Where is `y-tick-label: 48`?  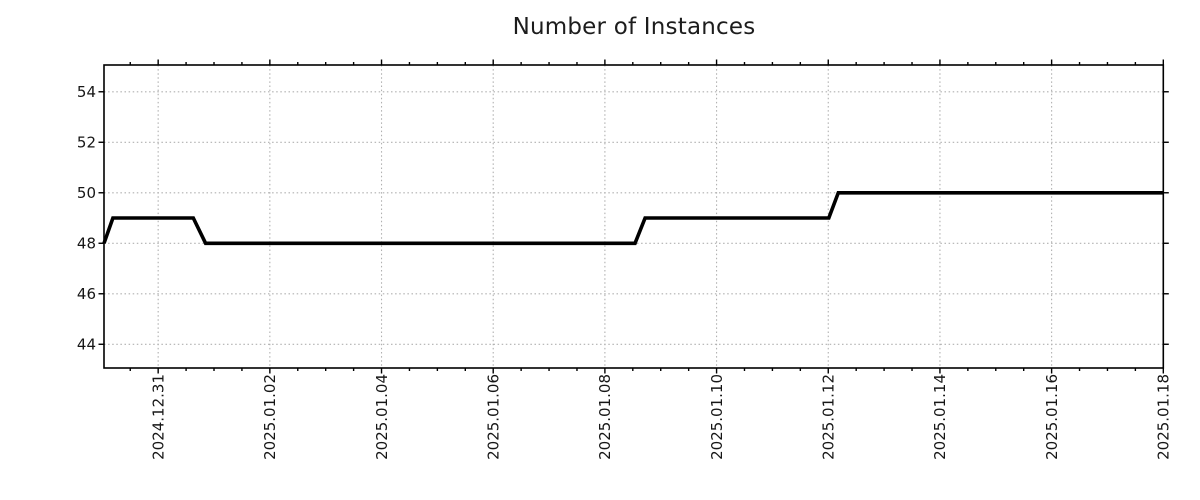
y-tick-label: 48 is located at coordinates (86, 244).